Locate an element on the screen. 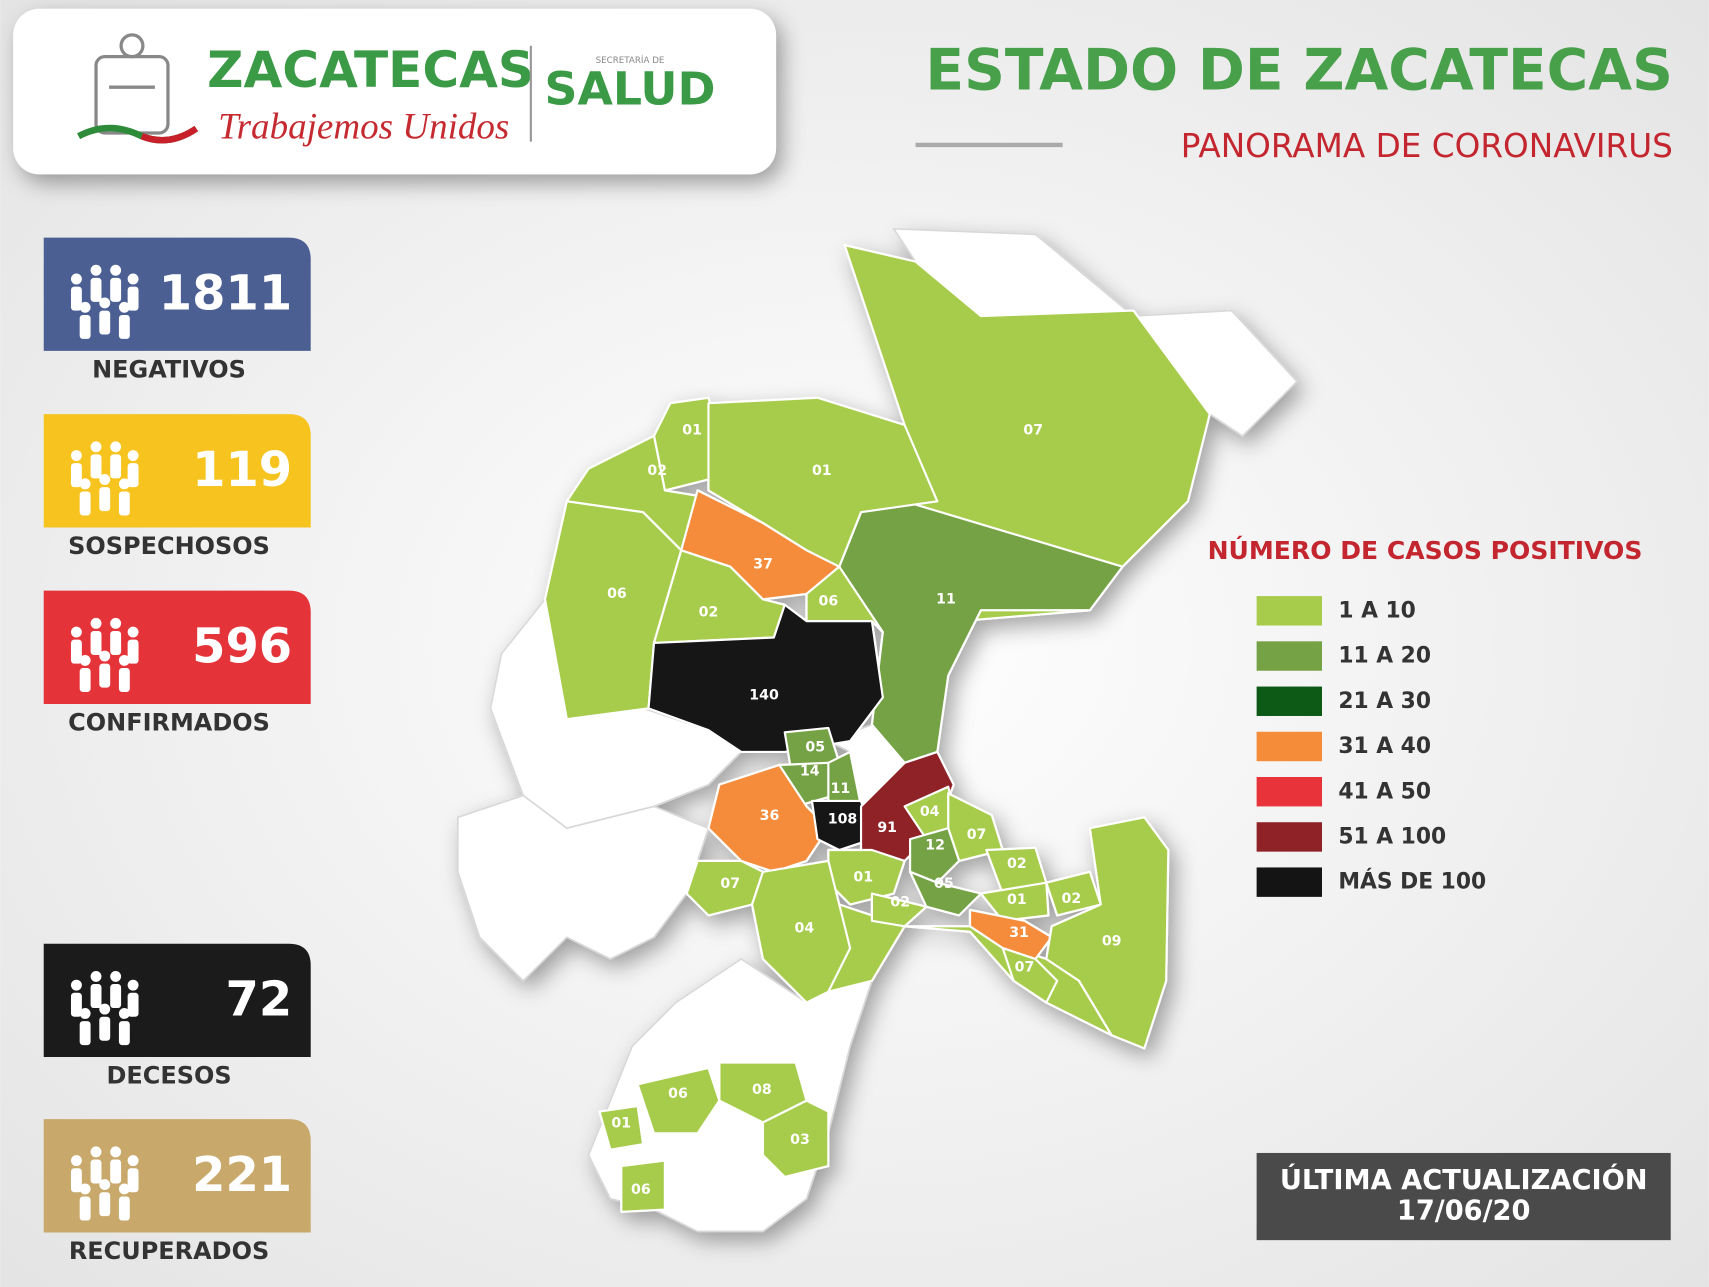 The height and width of the screenshot is (1287, 1709). update-box is located at coordinates (1463, 1196).